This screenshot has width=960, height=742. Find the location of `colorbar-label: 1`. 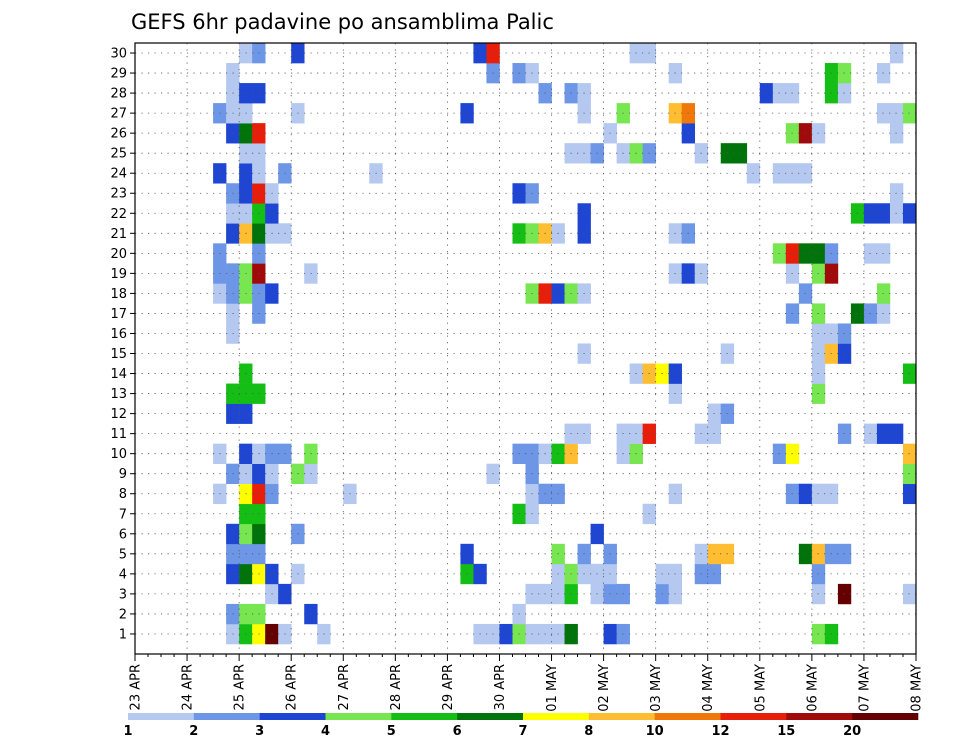

colorbar-label: 1 is located at coordinates (127, 731).